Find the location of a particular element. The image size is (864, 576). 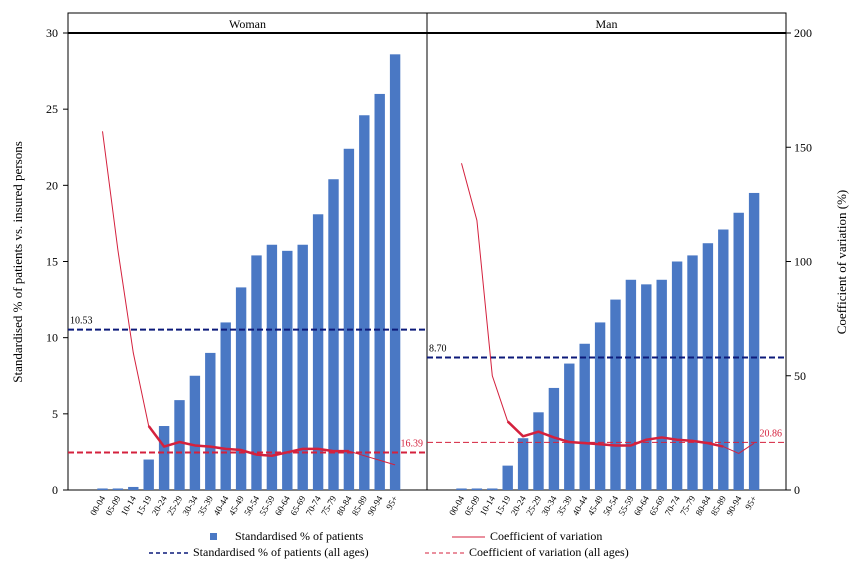

y-tick-label: 0 is located at coordinates (55, 490).